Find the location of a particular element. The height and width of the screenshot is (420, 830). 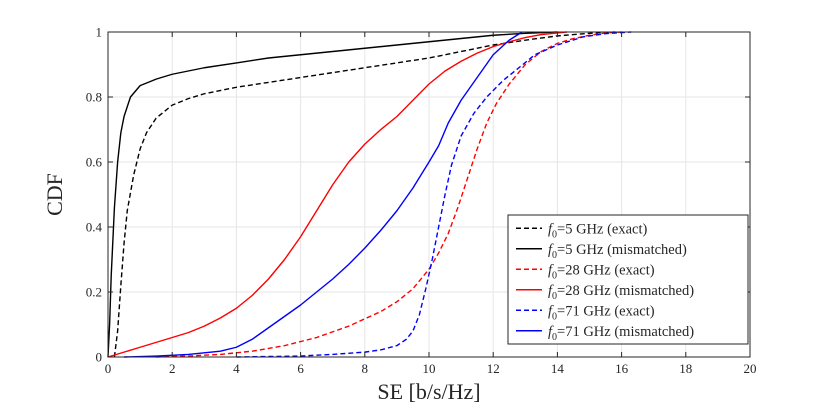

x-tick-label: 2 is located at coordinates (172, 368).